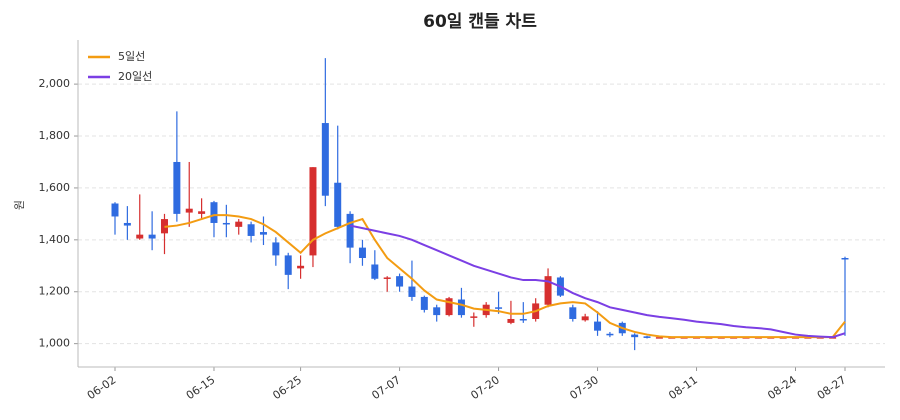 Image resolution: width=900 pixels, height=420 pixels. I want to click on x-tick-label: 06-02, so click(102, 387).